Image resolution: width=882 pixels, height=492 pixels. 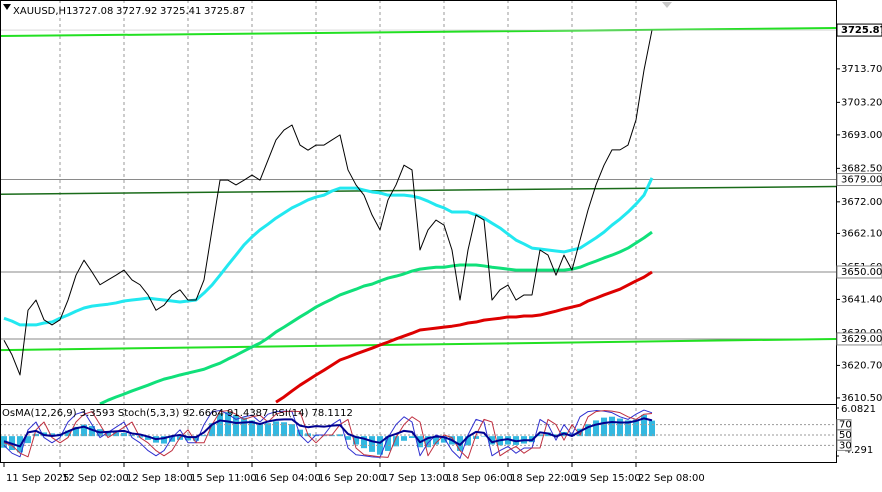 I want to click on x-tick-label: 11 Sep 2025, so click(x=37, y=478).